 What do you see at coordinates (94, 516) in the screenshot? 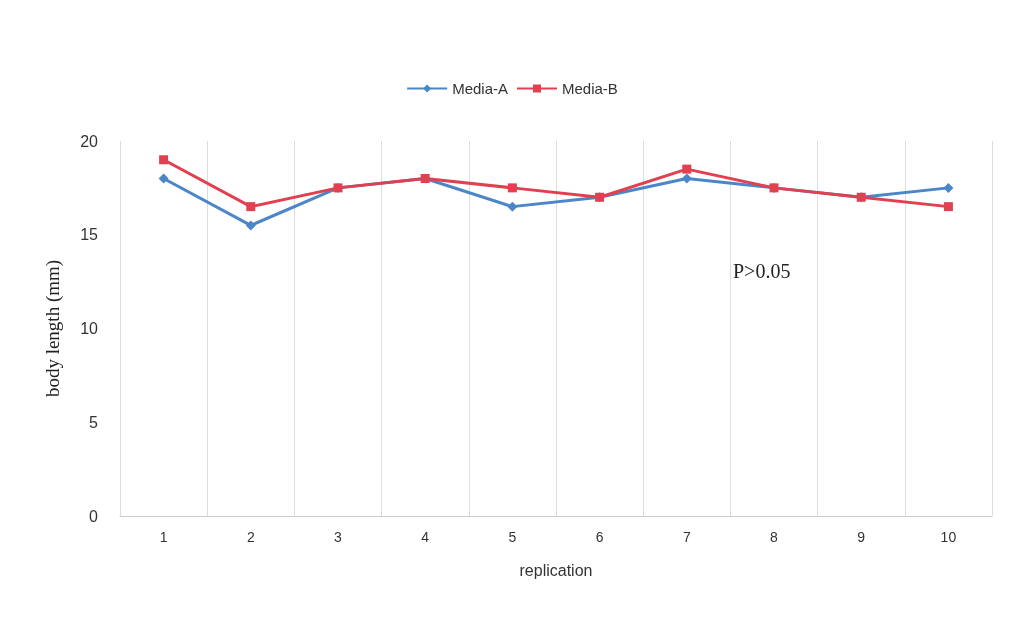
I see `y-tick-label: 0` at bounding box center [94, 516].